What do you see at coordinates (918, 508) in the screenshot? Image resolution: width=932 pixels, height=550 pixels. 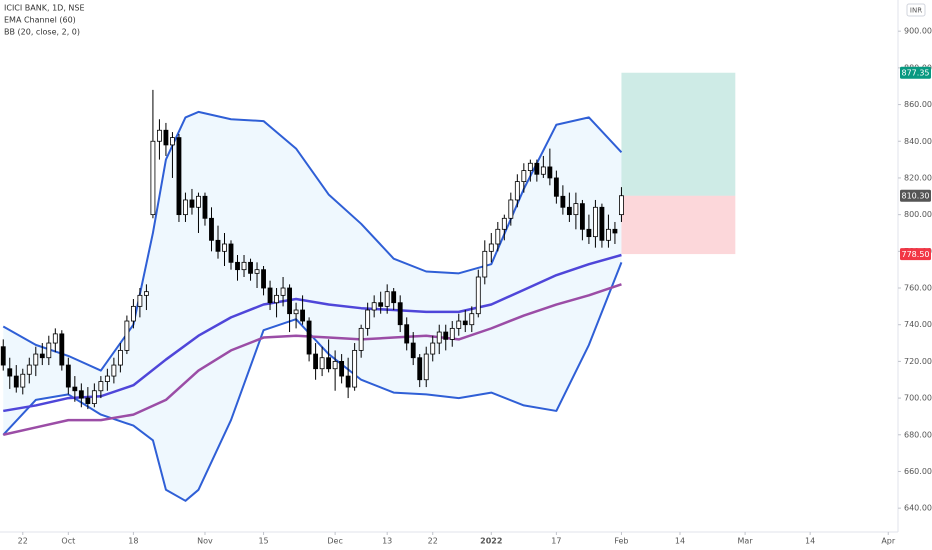 I see `y-tick-label: 640.00` at bounding box center [918, 508].